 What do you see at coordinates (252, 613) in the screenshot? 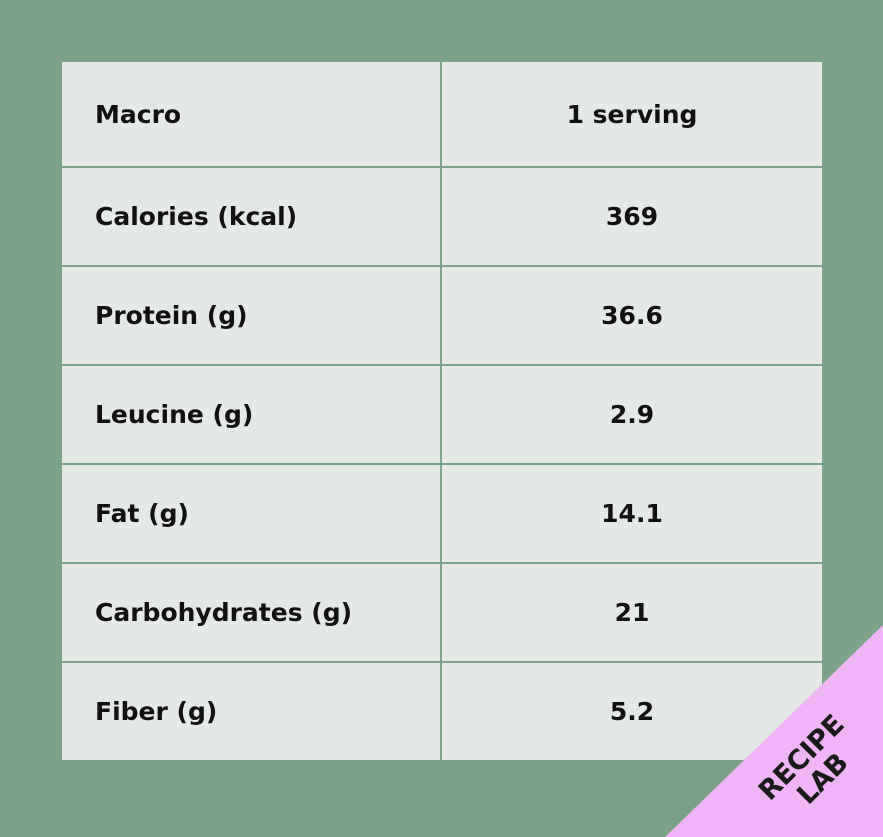
I see `label-cell: Carbohydrates (g)` at bounding box center [252, 613].